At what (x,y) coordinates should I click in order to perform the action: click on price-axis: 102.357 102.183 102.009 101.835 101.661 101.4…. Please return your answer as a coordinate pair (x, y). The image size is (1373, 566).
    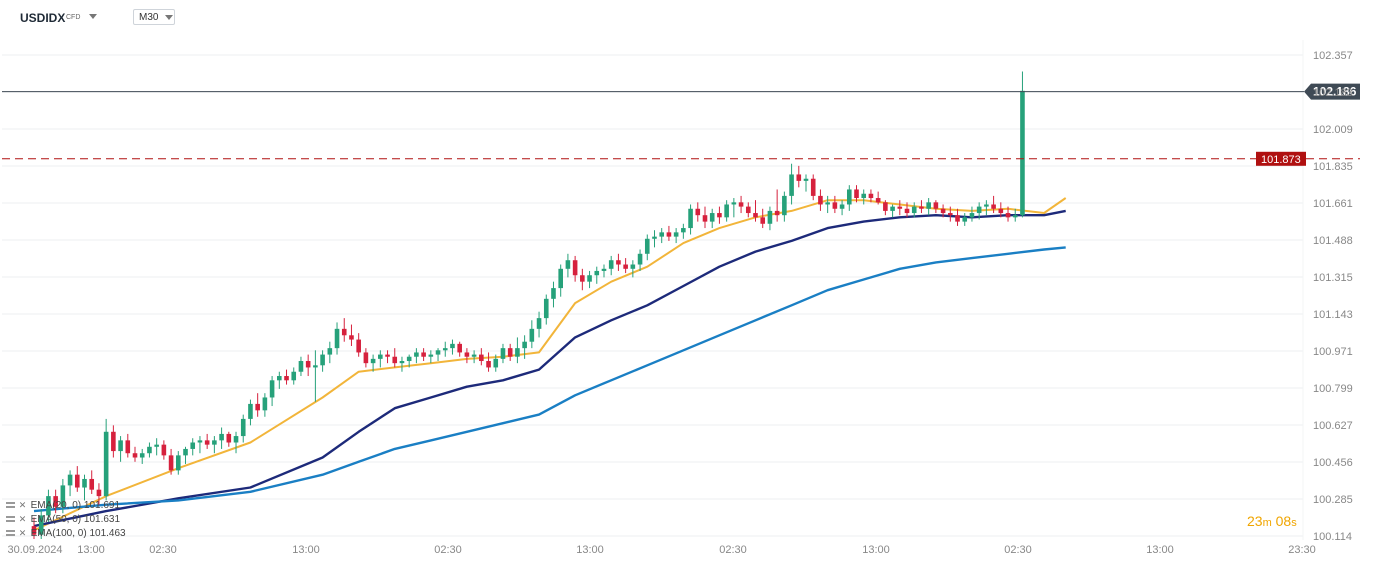
    Looking at the image, I should click on (1333, 296).